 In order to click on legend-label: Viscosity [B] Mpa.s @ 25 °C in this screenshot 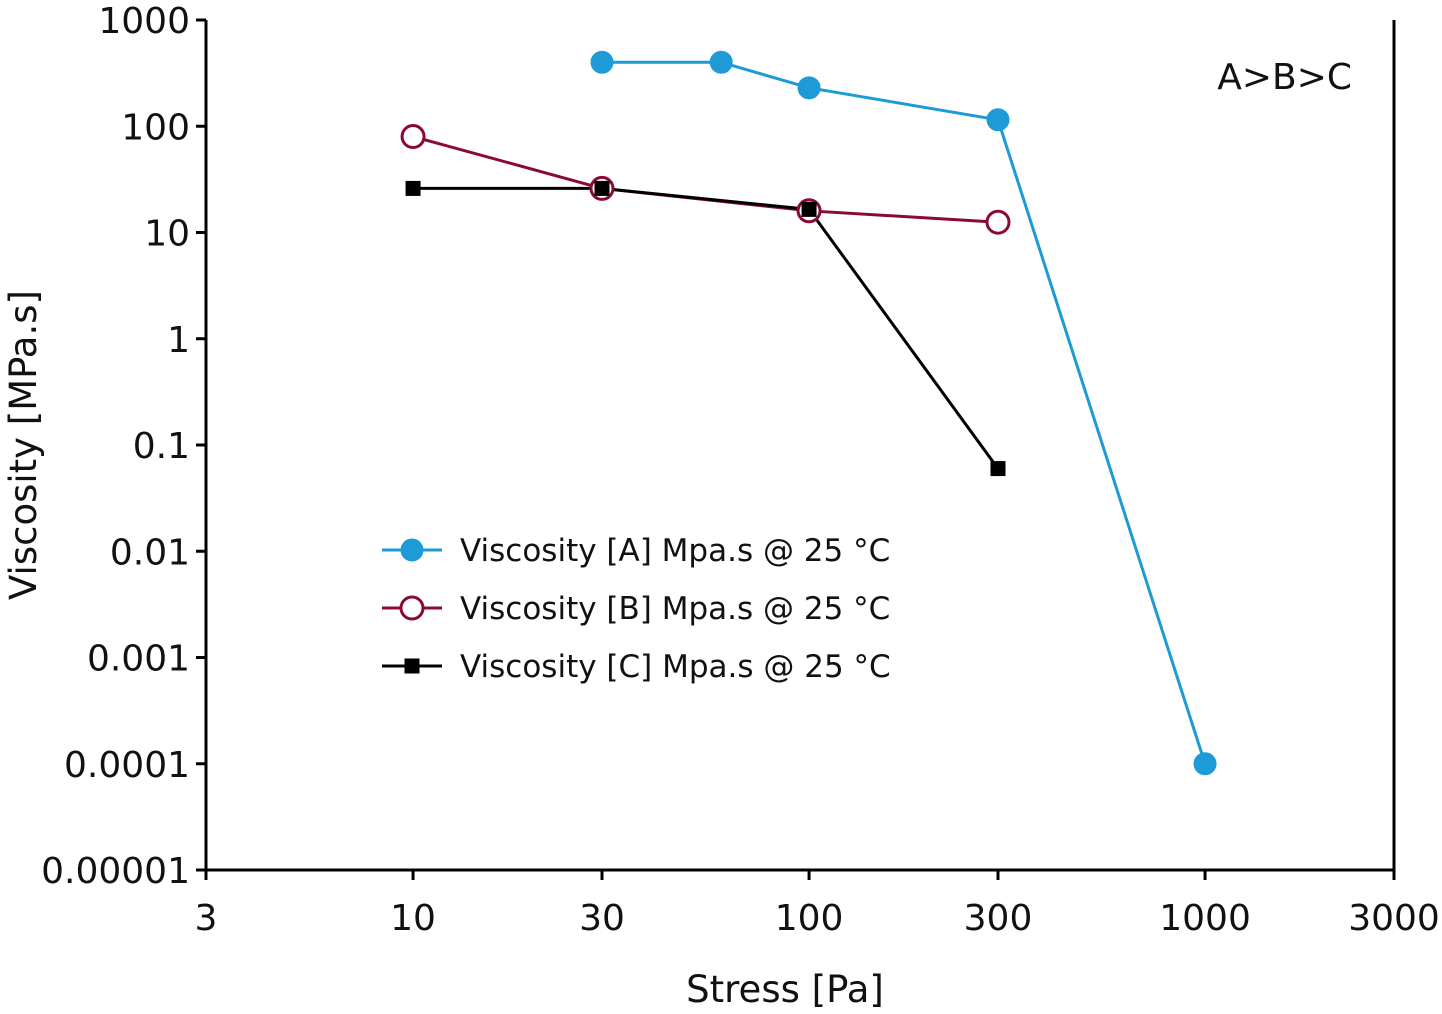, I will do `click(675, 609)`.